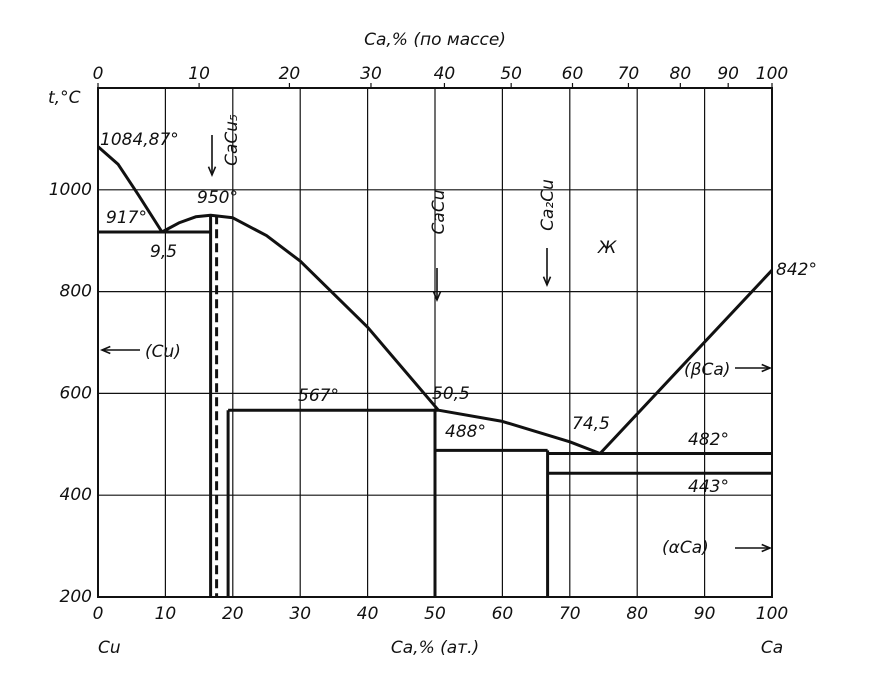 This screenshot has height=700, width=878. I want to click on annotation: 50,5, so click(451, 394).